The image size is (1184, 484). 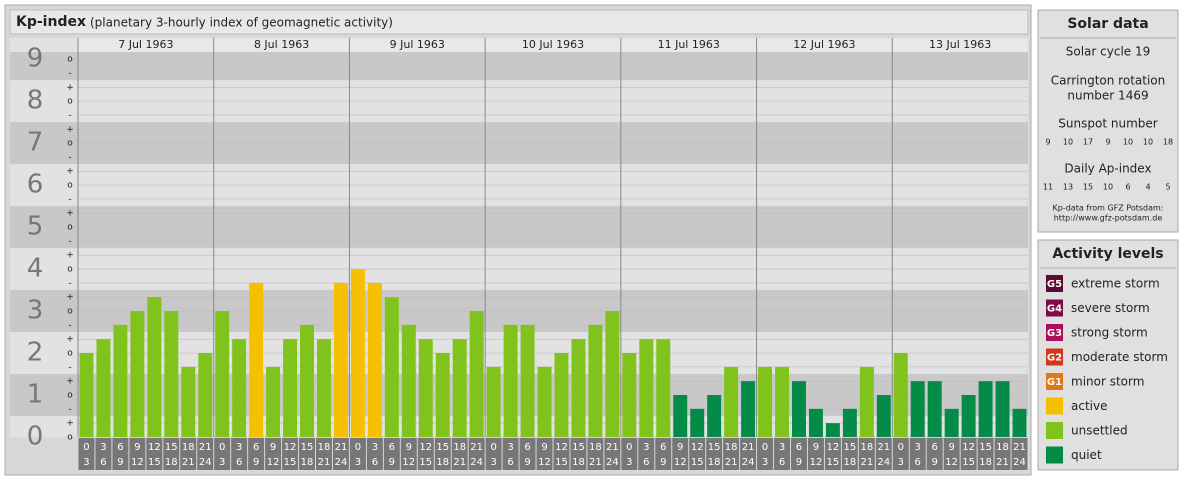 I want to click on ap-value: 6, so click(x=1127, y=187).